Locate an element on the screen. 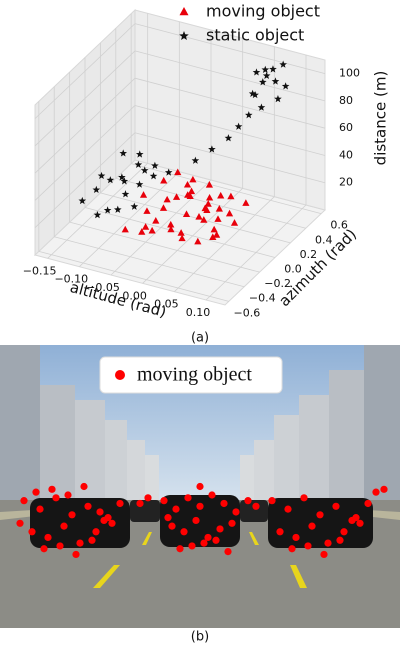 Image resolution: width=400 pixels, height=647 pixels. x-tick-label: 0.05 is located at coordinates (166, 304).